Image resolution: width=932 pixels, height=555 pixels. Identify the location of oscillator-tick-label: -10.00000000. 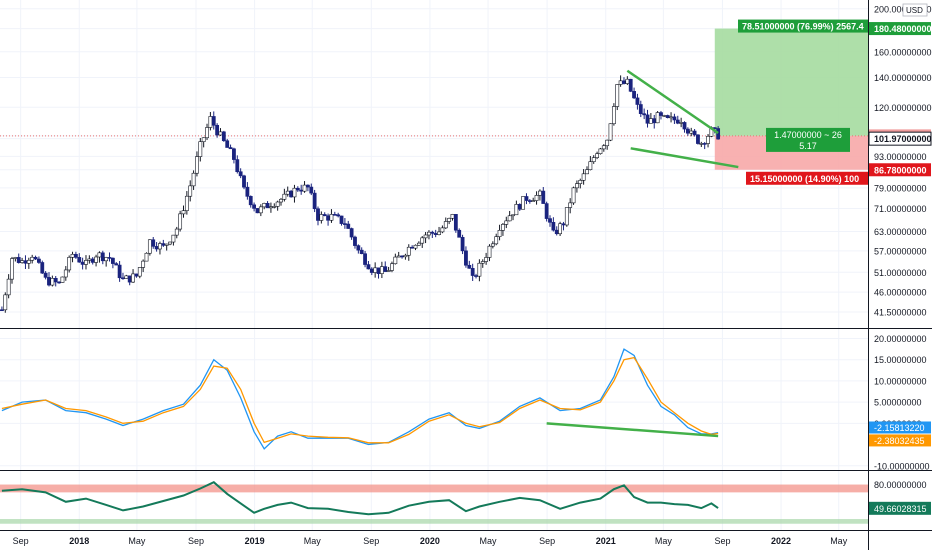
(902, 466).